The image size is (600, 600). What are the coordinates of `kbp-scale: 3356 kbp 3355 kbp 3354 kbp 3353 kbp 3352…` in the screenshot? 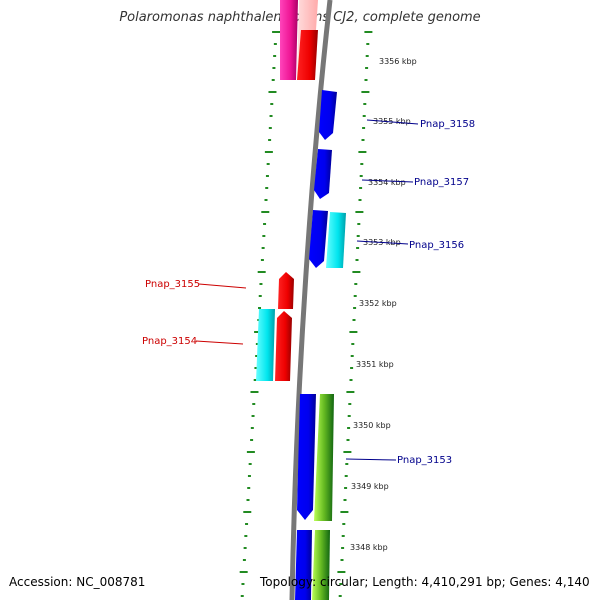 It's located at (383, 304).